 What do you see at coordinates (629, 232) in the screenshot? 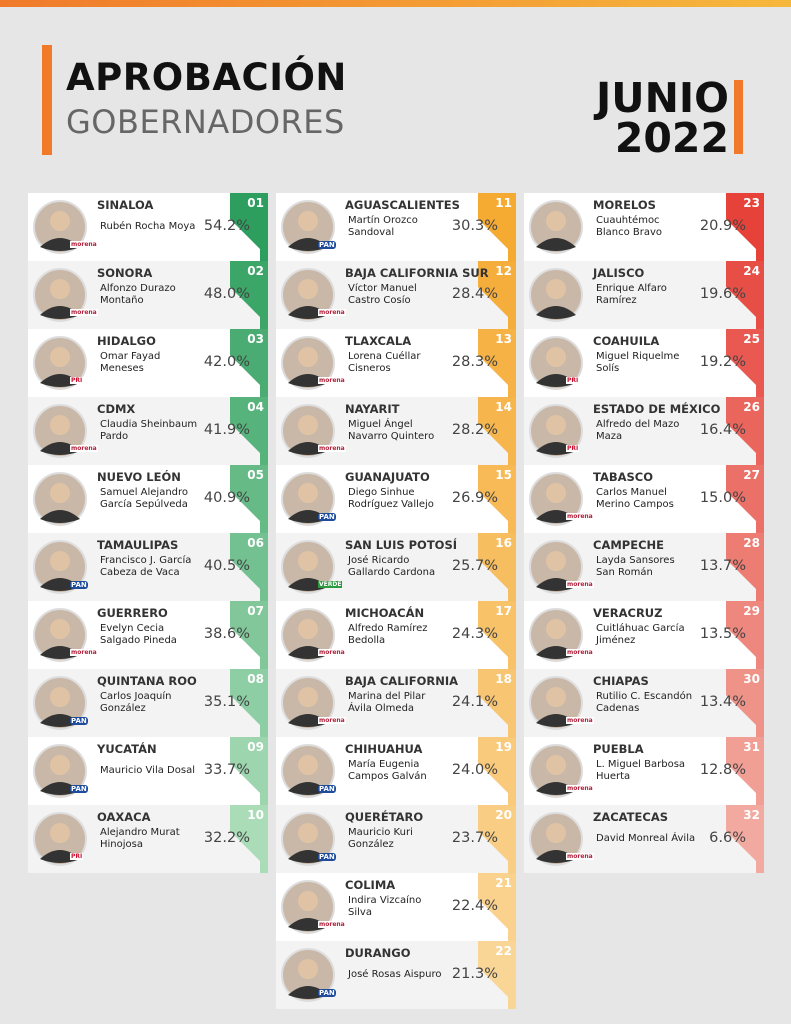
I see `governor-name: Blanco Bravo` at bounding box center [629, 232].